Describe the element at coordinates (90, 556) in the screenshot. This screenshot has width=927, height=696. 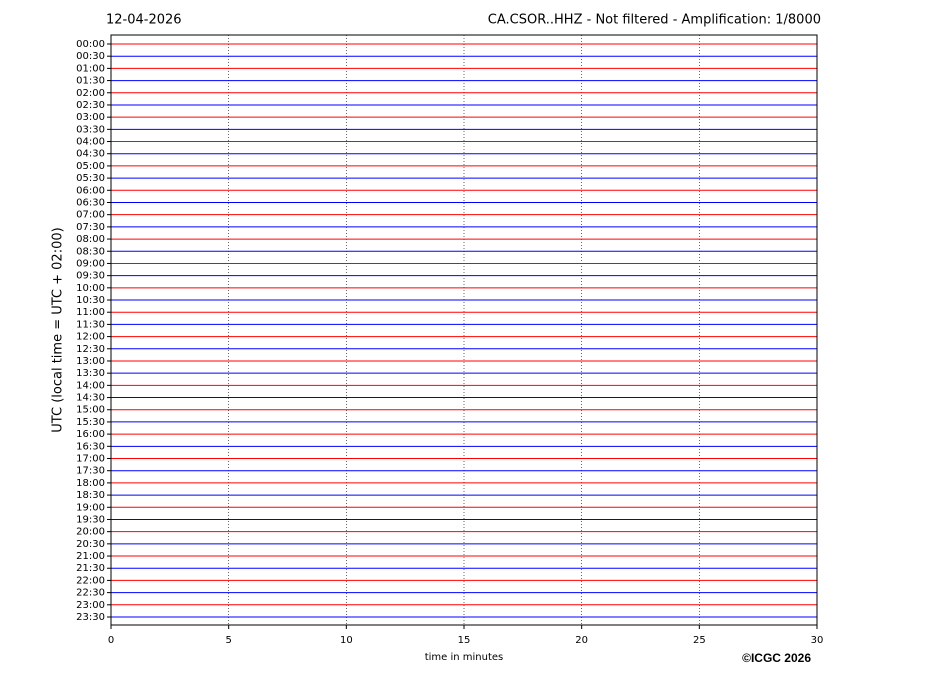
I see `y-tick-label: 21:00` at that location.